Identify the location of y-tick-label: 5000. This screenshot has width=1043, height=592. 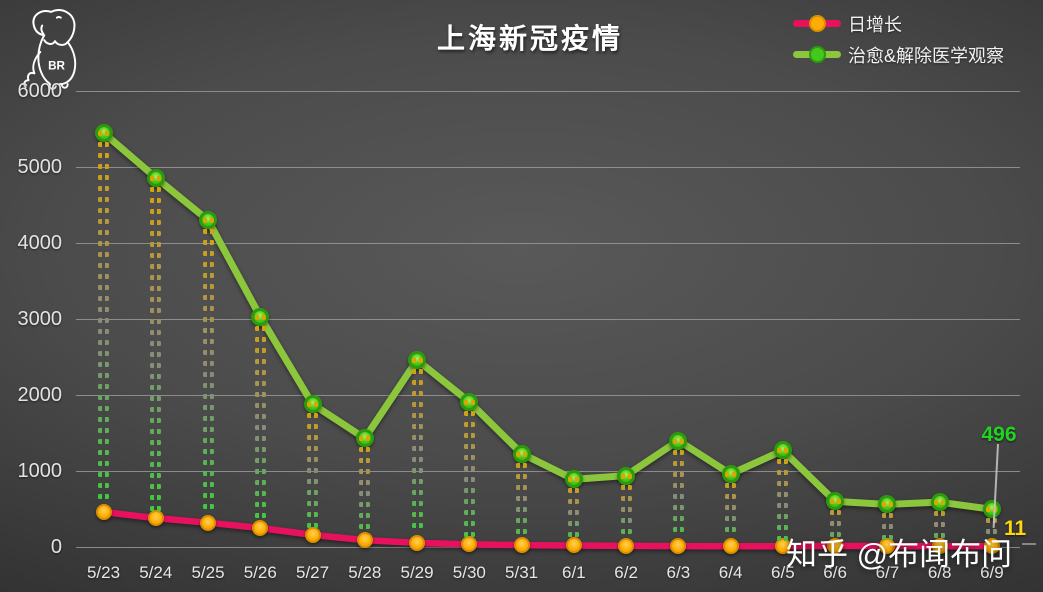
(40, 167).